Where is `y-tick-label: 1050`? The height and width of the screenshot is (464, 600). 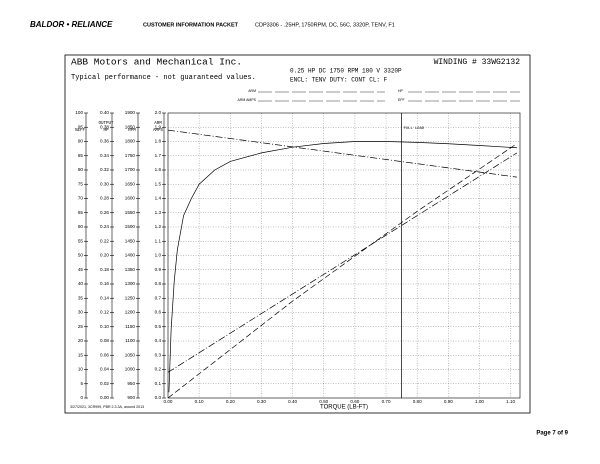 y-tick-label: 1050 is located at coordinates (130, 354).